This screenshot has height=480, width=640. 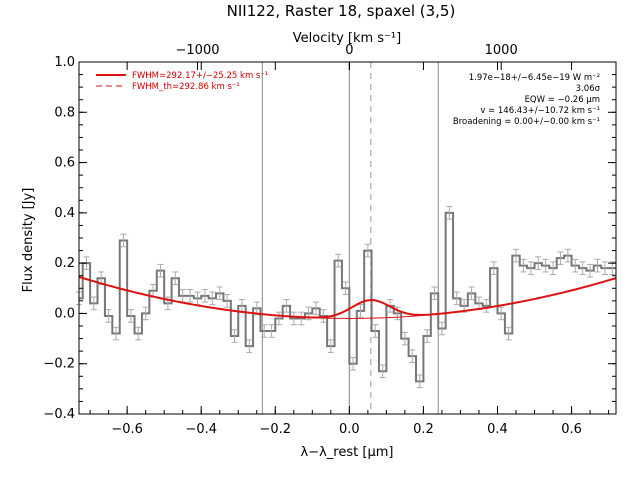 I want to click on fit-annotation: EQW = −0.26 μm, so click(x=562, y=100).